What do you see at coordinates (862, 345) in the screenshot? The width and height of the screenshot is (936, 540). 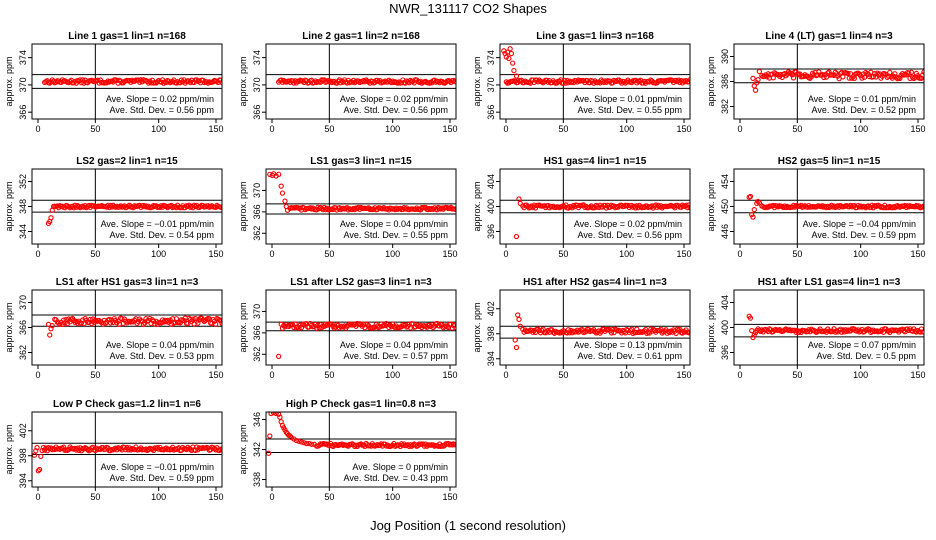 I see `slope-annotation: Ave. Slope = 0.07 ppm/min` at bounding box center [862, 345].